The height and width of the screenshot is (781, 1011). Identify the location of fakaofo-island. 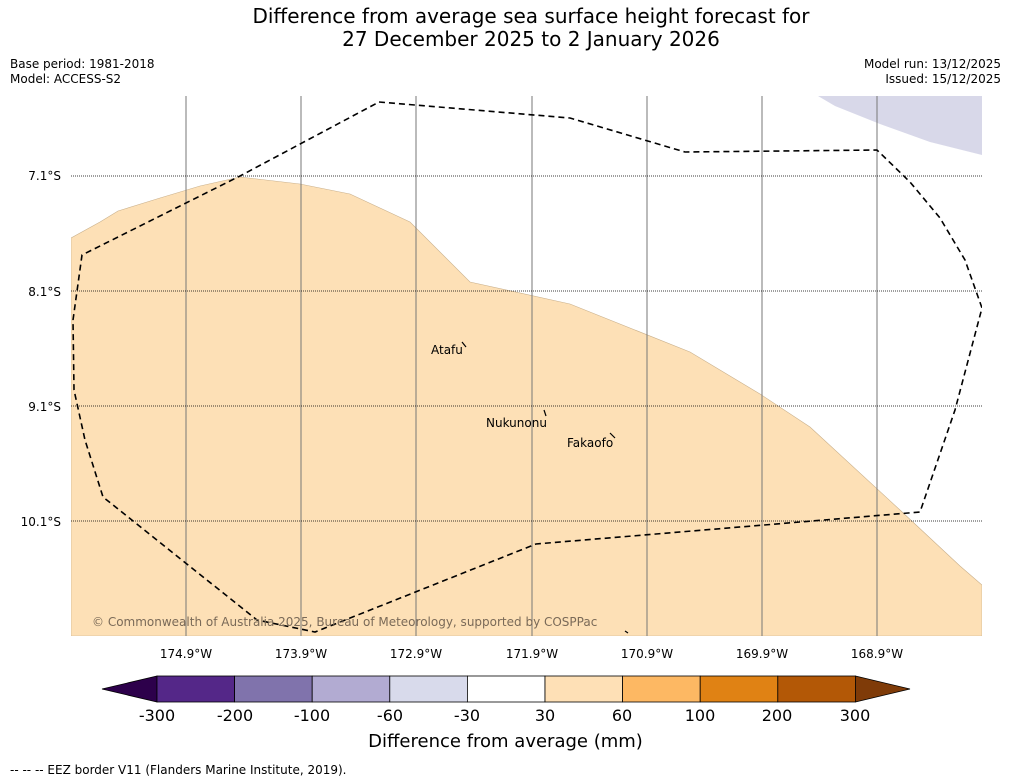
(612, 435).